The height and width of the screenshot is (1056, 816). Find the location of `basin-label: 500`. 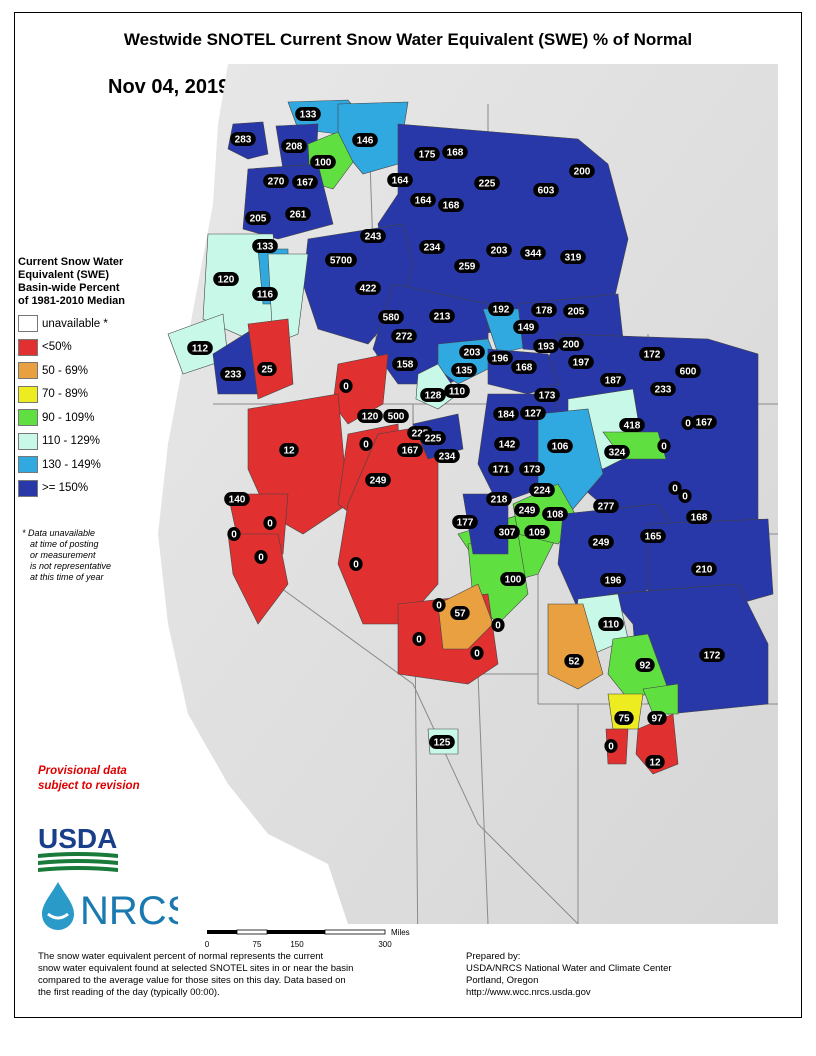

basin-label: 500 is located at coordinates (396, 416).